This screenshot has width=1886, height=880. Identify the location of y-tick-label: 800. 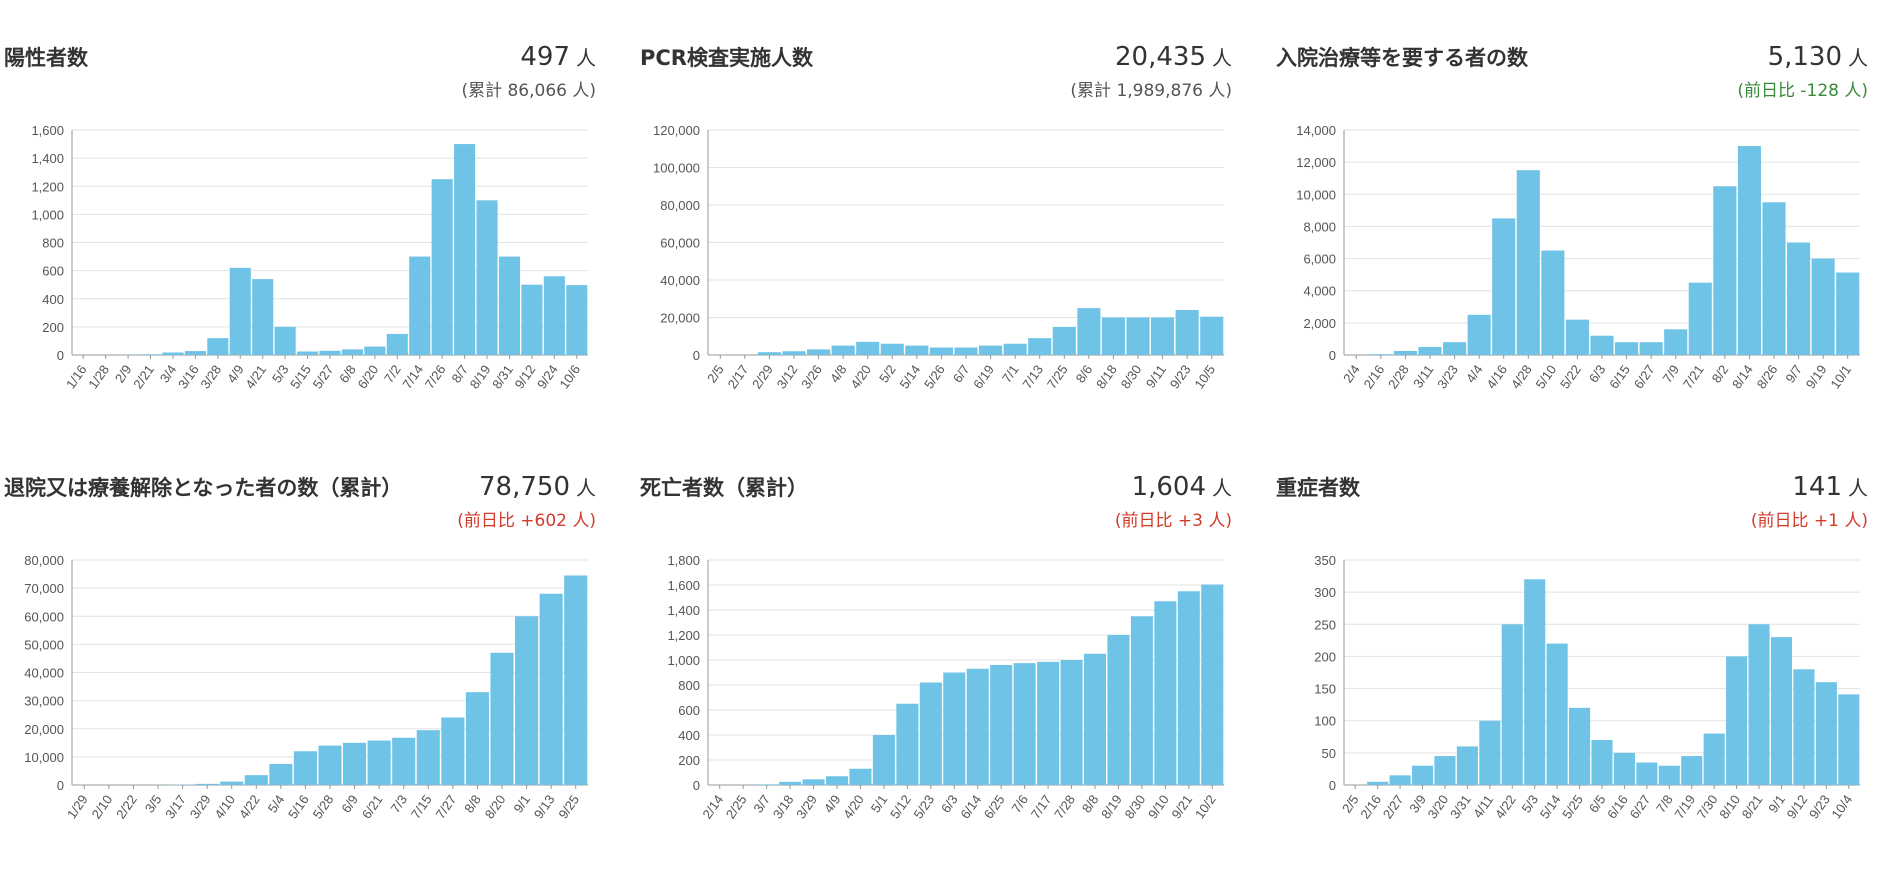
(689, 685).